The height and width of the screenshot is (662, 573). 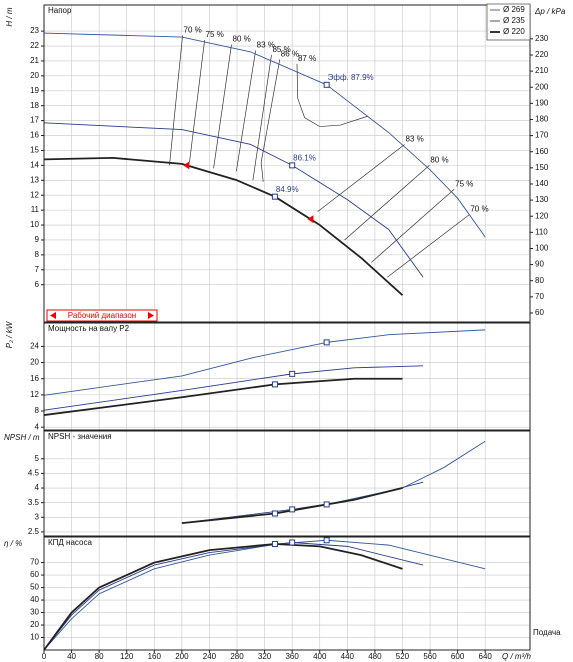 I want to click on y-tick-label: 14, so click(x=34, y=164).